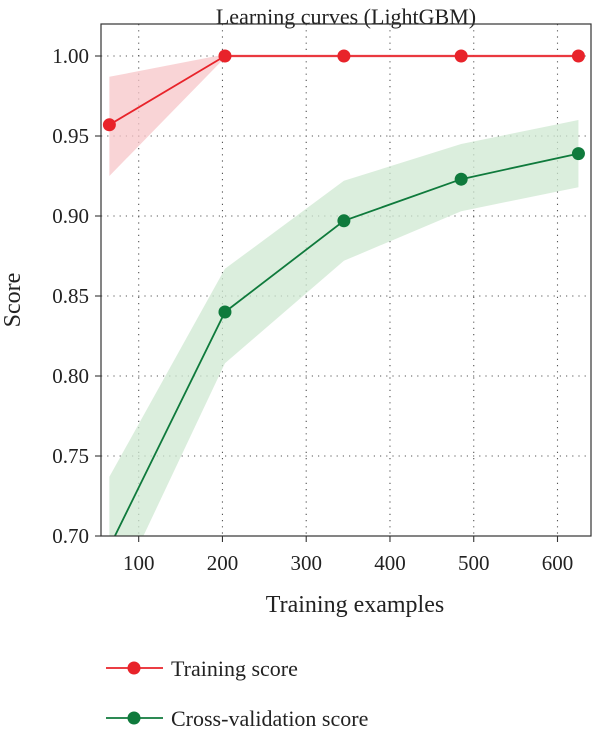 The width and height of the screenshot is (600, 735). I want to click on x-axis-label: Training examples, so click(355, 605).